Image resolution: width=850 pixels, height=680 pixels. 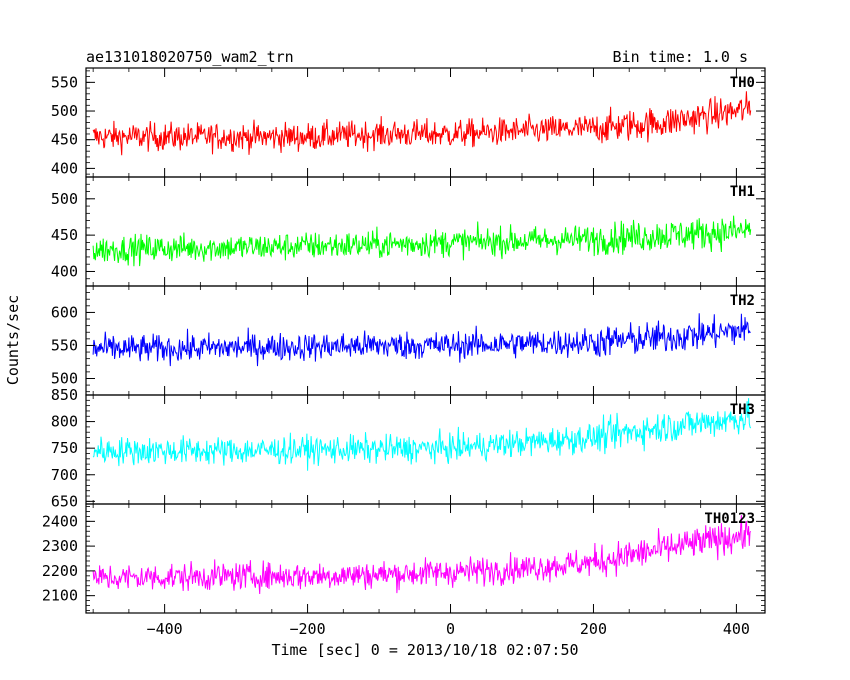 What do you see at coordinates (60, 546) in the screenshot?
I see `y-tick-label: 2300` at bounding box center [60, 546].